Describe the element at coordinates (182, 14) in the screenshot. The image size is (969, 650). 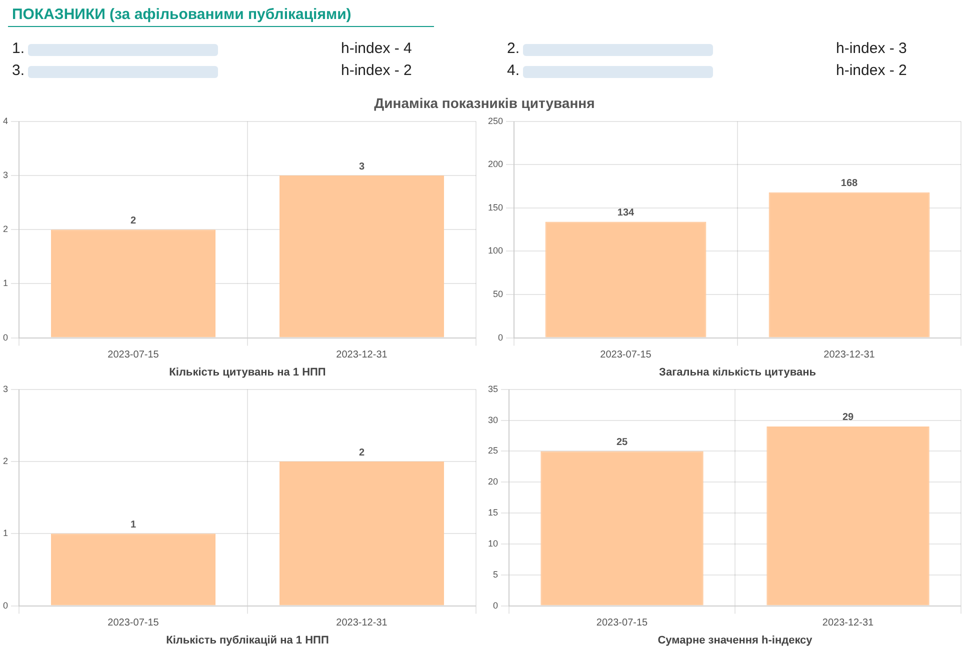
I see `text: ПОКАЗНИКИ (за афільованими публікаціями)` at that location.